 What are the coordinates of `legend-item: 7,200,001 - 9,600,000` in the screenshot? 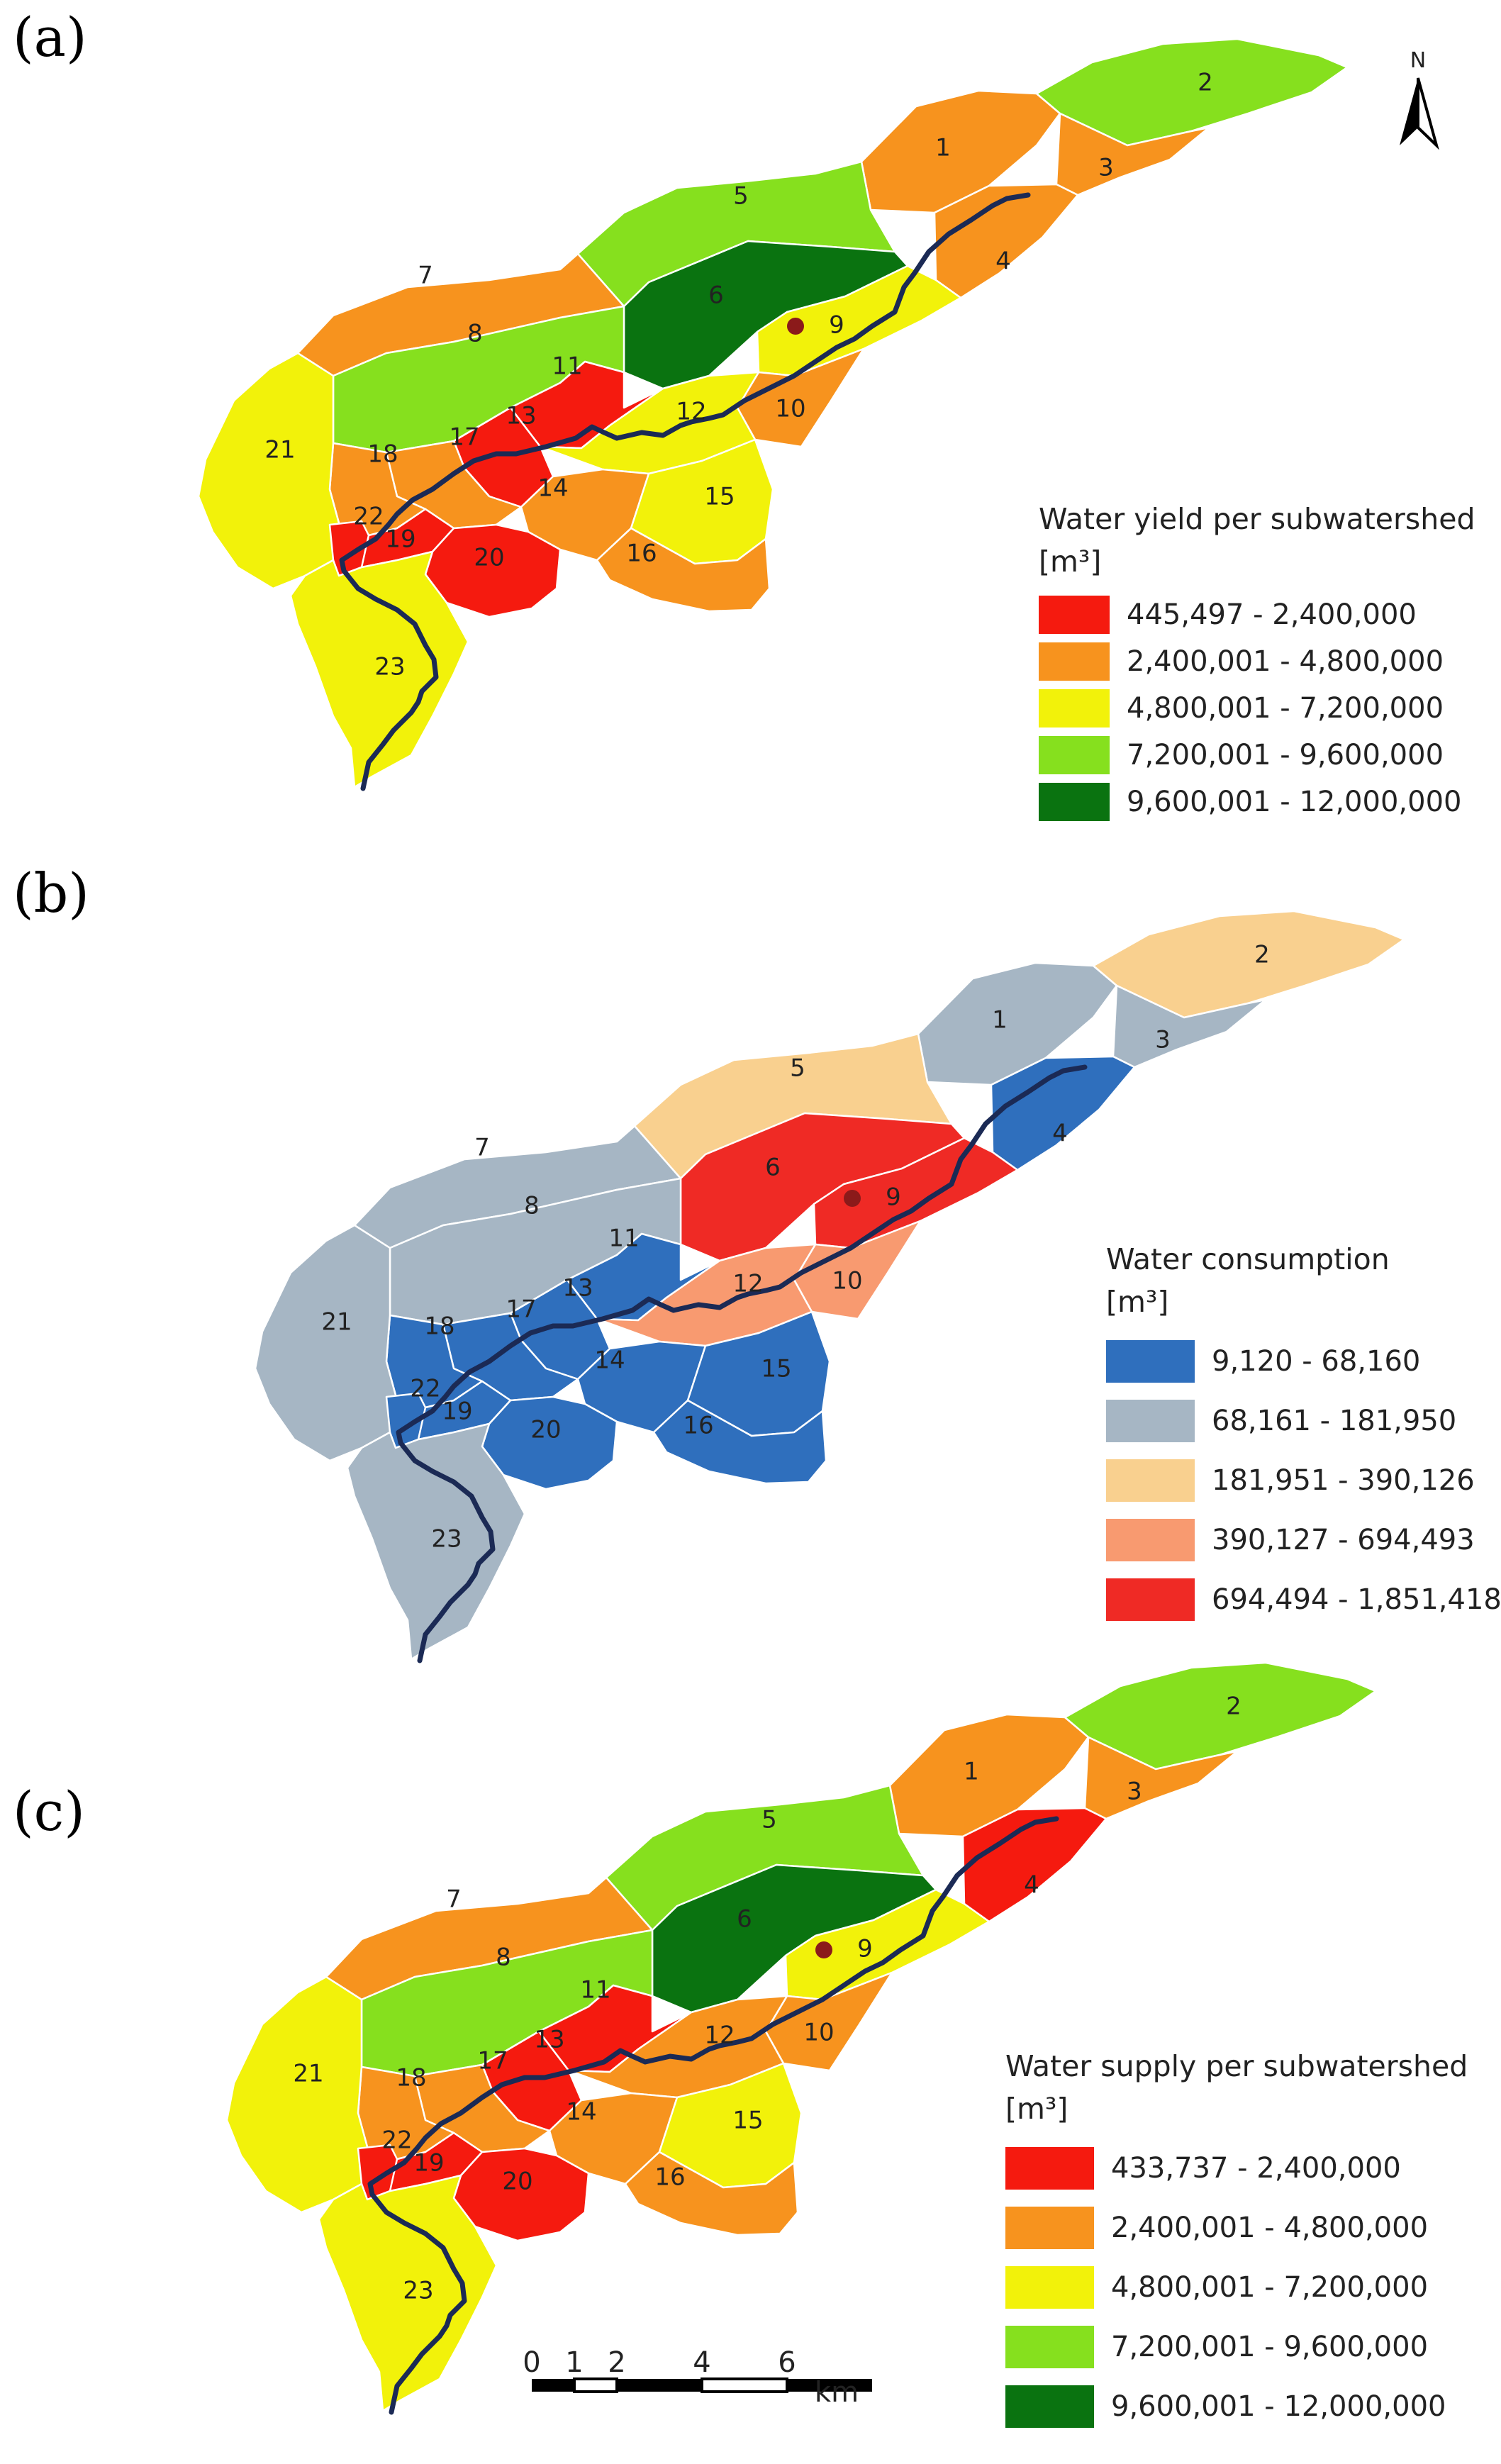 It's located at (1257, 755).